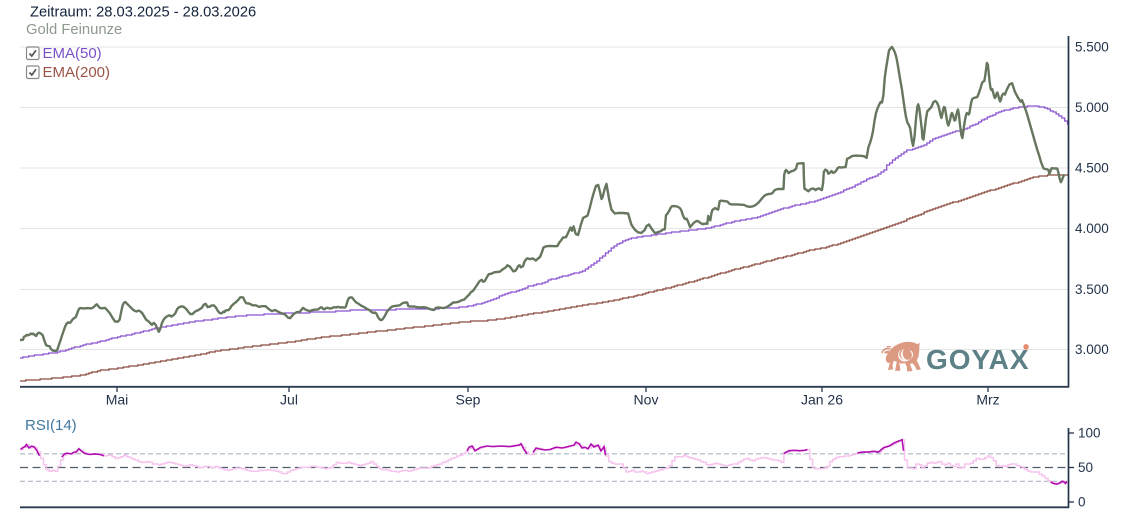 The width and height of the screenshot is (1140, 513). Describe the element at coordinates (468, 400) in the screenshot. I see `svg-text: Sep` at that location.